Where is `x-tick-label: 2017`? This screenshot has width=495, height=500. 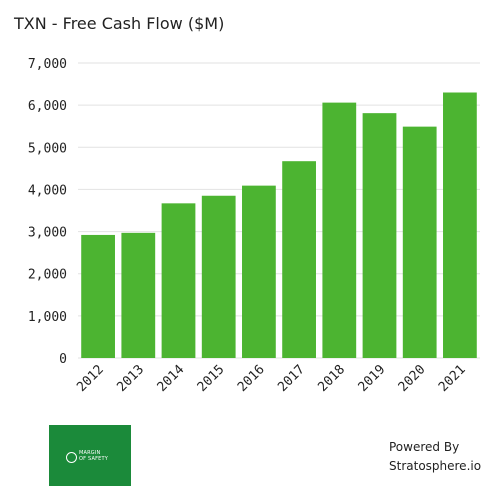
x-tick-label: 2017 is located at coordinates (291, 378).